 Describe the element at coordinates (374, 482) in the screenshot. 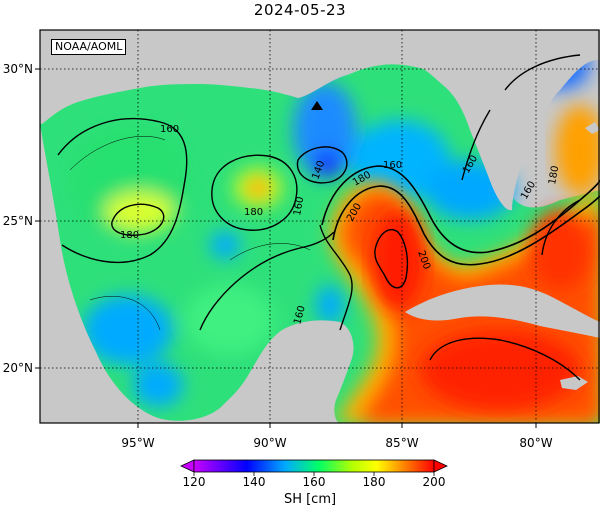

I see `colorbar-tick-label: 180` at that location.